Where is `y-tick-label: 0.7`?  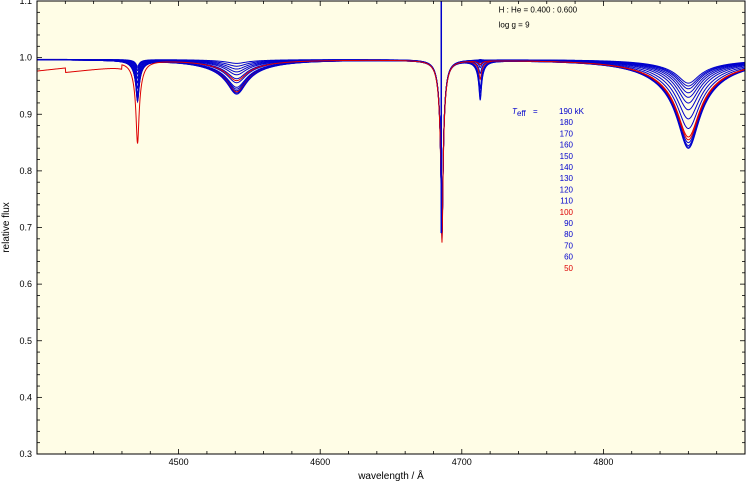 y-tick-label: 0.7 is located at coordinates (25, 228).